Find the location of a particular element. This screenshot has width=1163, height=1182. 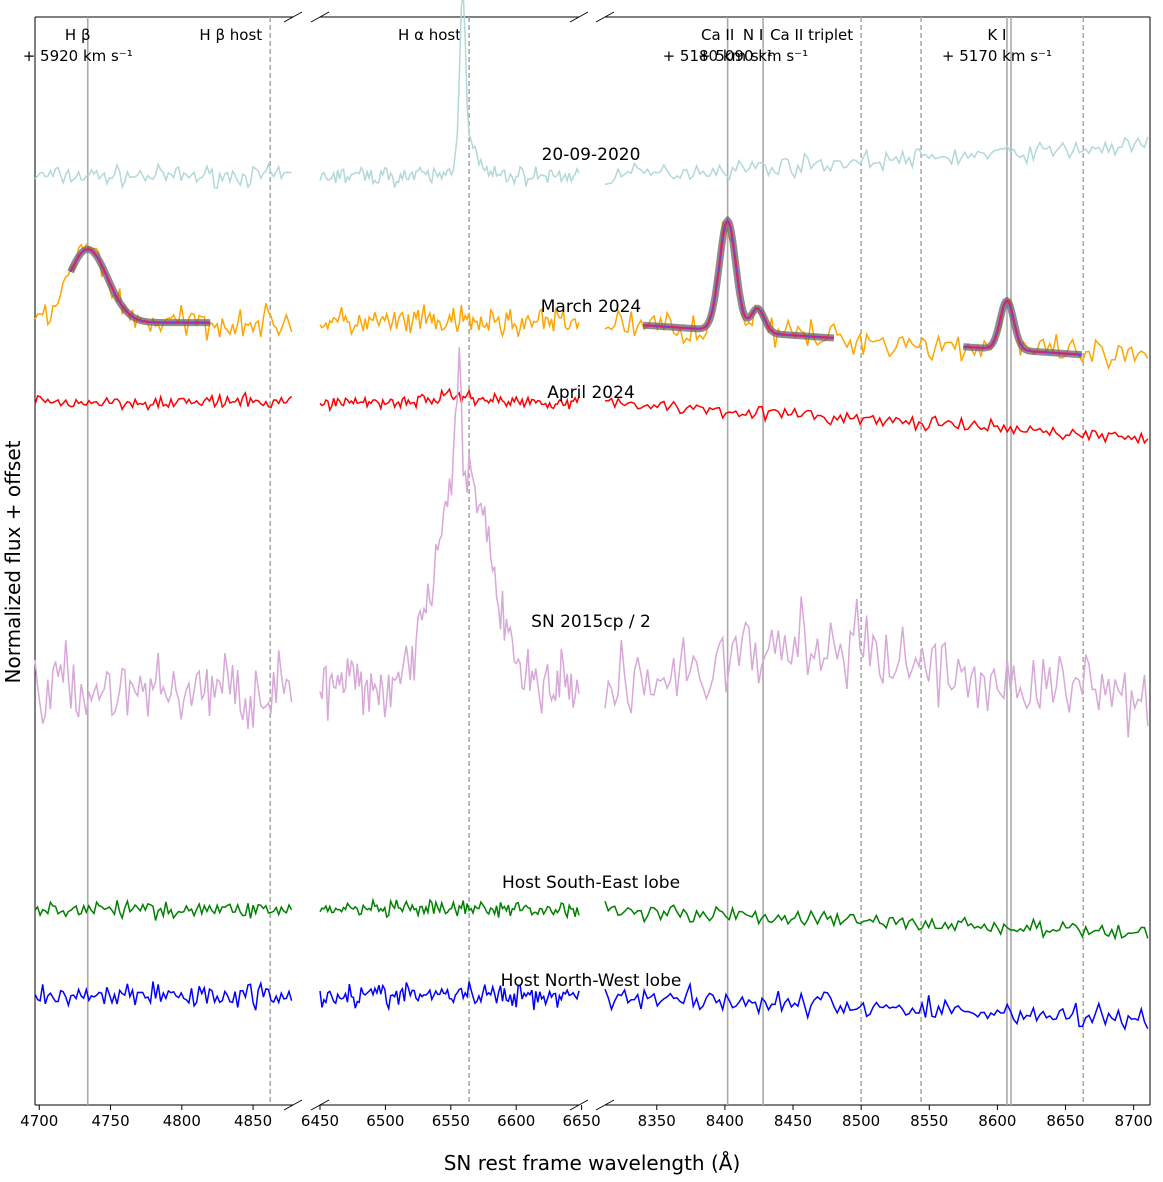

x-tick-label-cair-8550: 8550 is located at coordinates (929, 1121).